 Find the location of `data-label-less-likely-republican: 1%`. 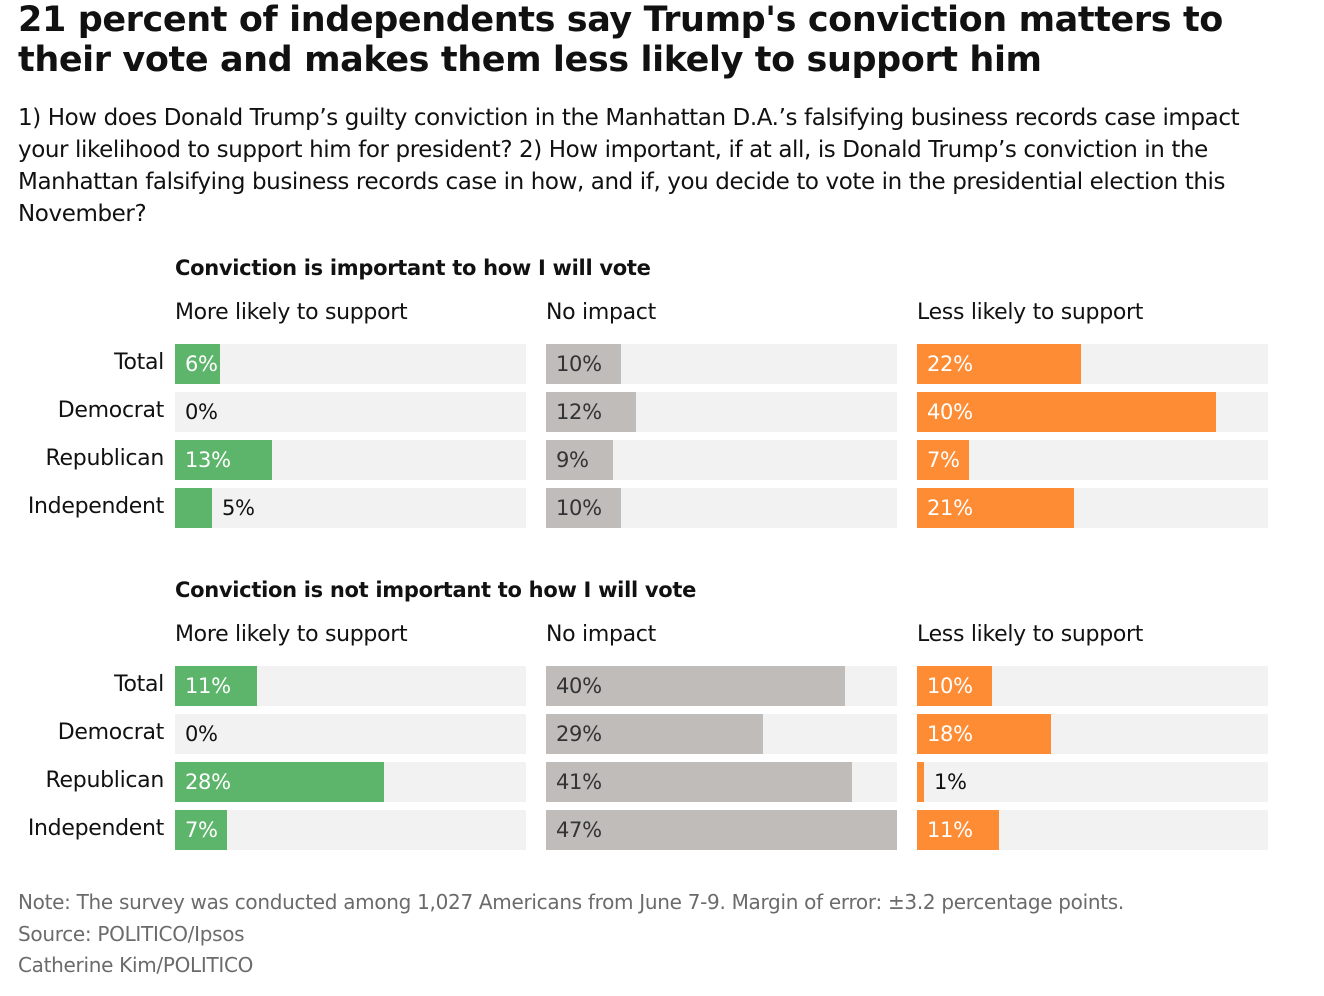

data-label-less-likely-republican: 1% is located at coordinates (950, 782).